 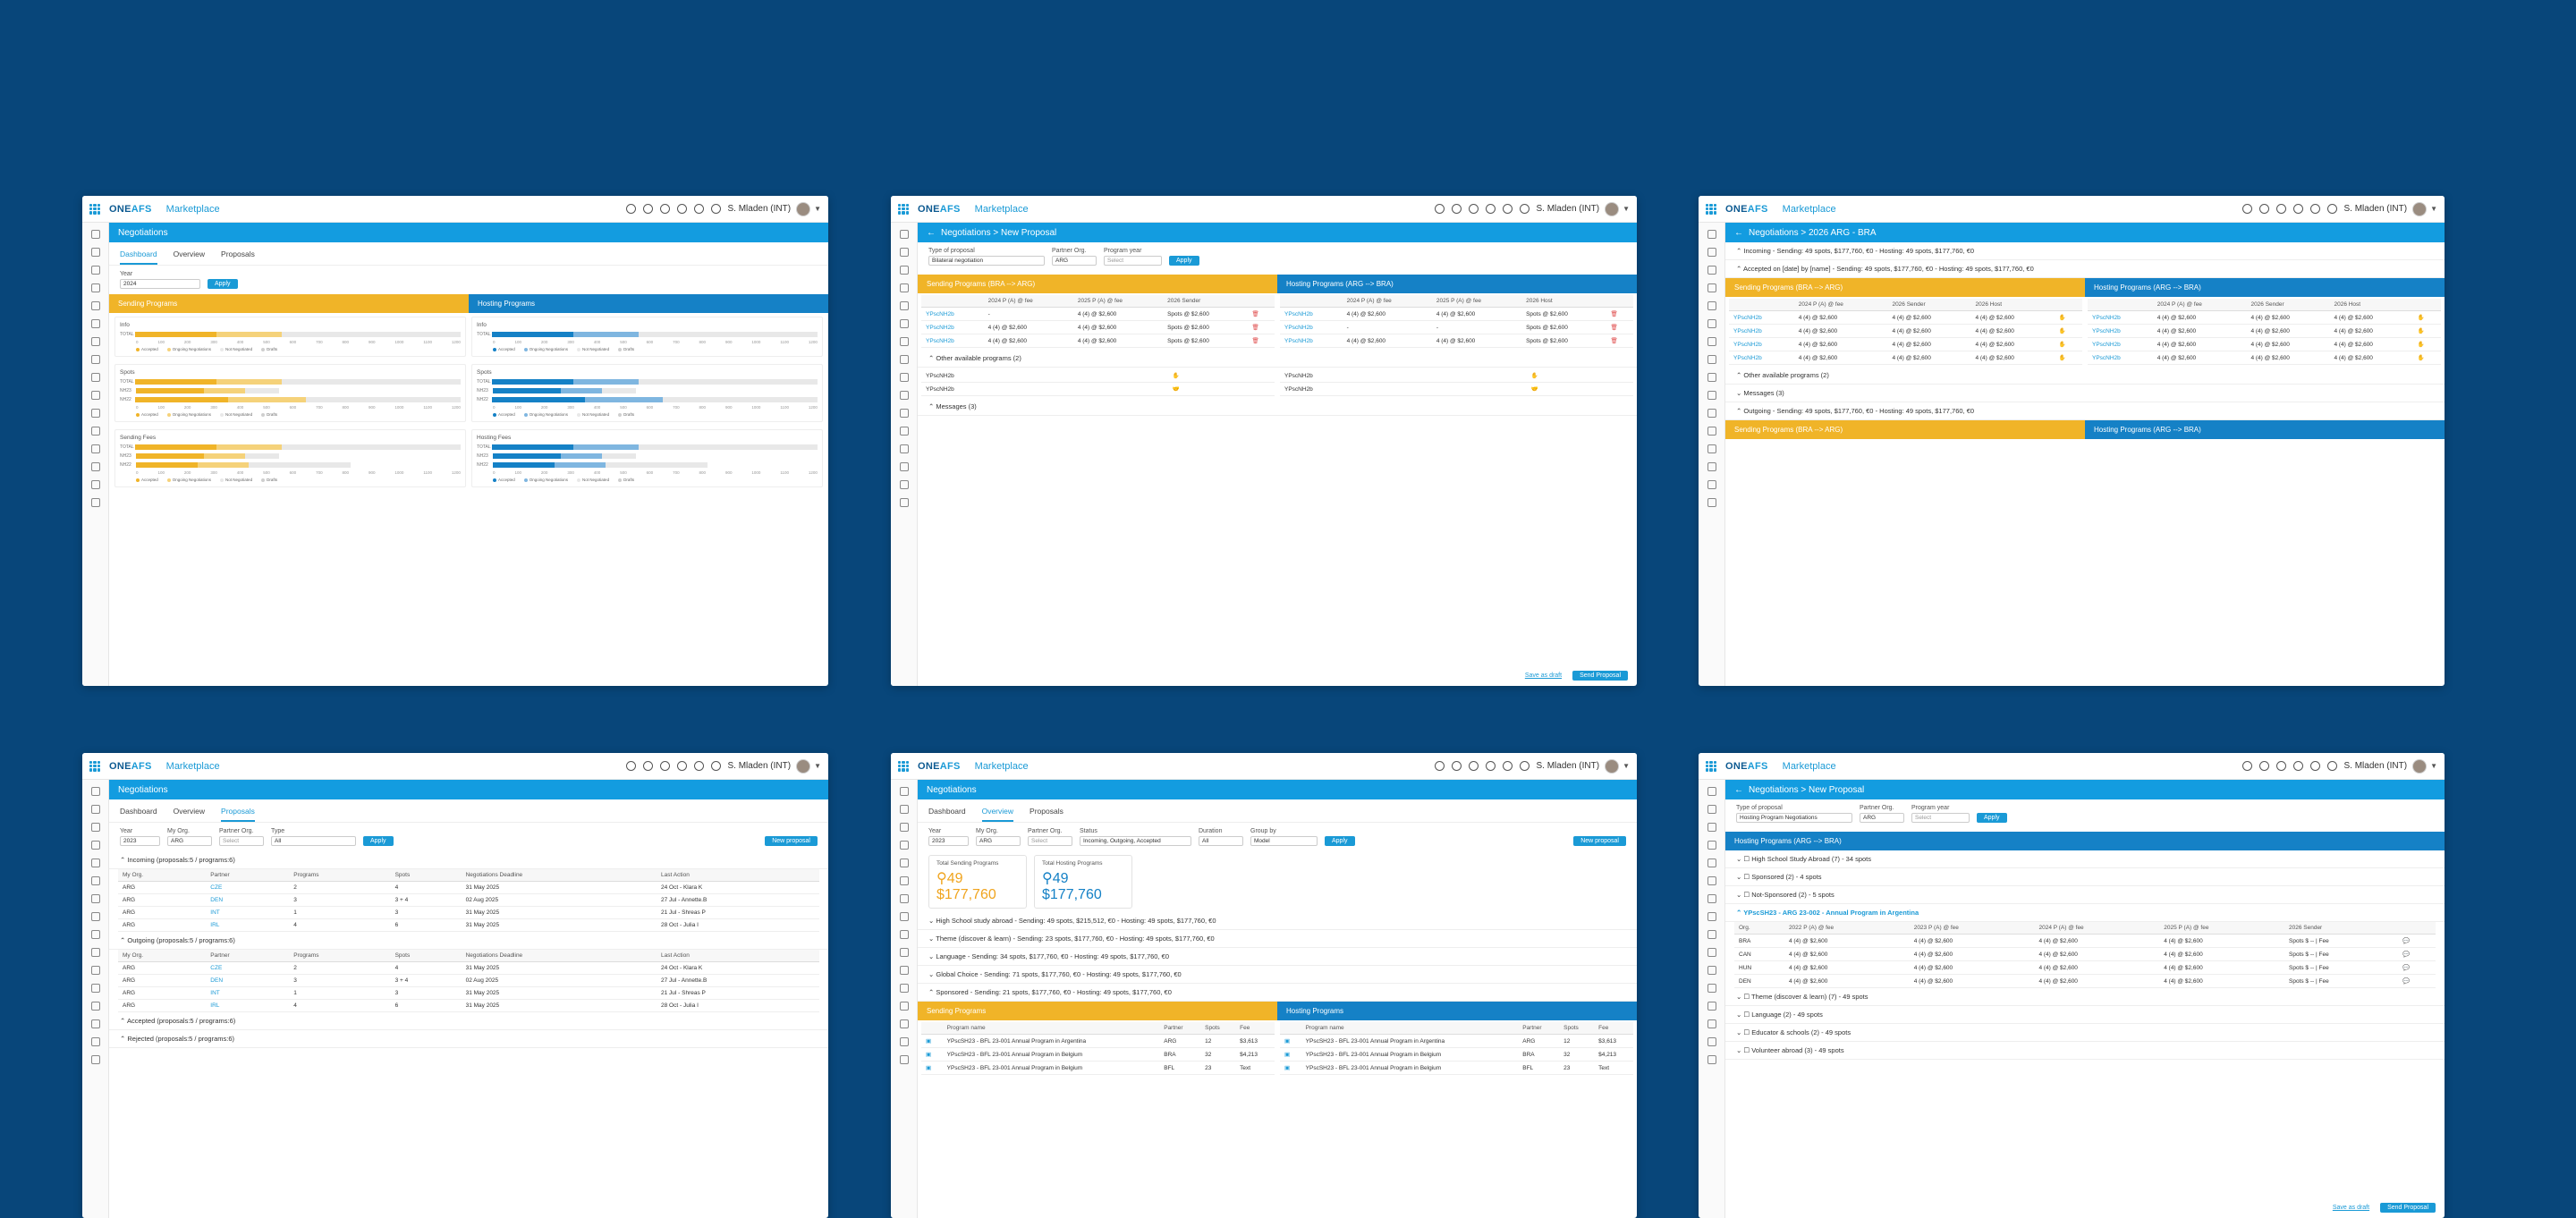 I want to click on other-programs-toggle: ⌃ Other available programs (2), so click(x=1277, y=359).